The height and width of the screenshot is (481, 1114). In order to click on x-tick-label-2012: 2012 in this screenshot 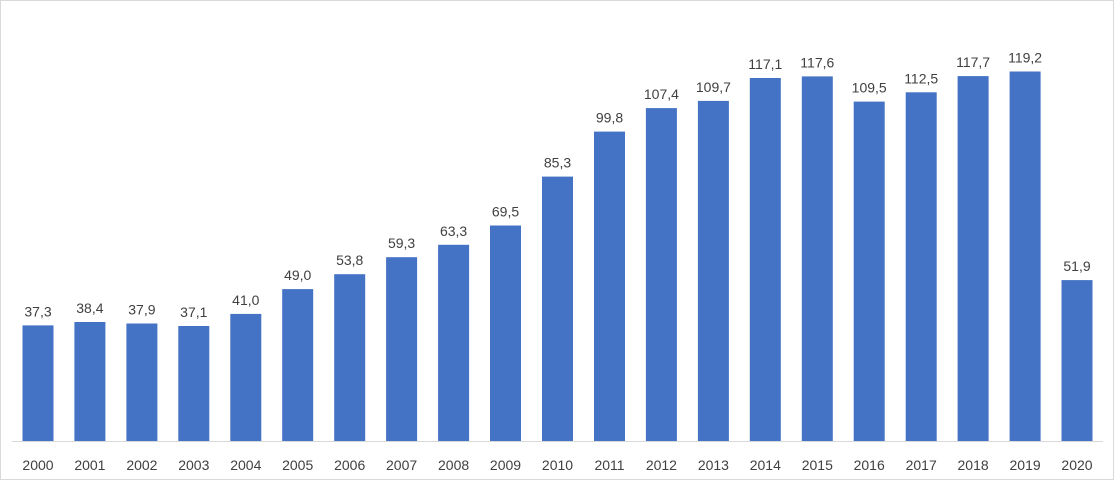, I will do `click(661, 465)`.